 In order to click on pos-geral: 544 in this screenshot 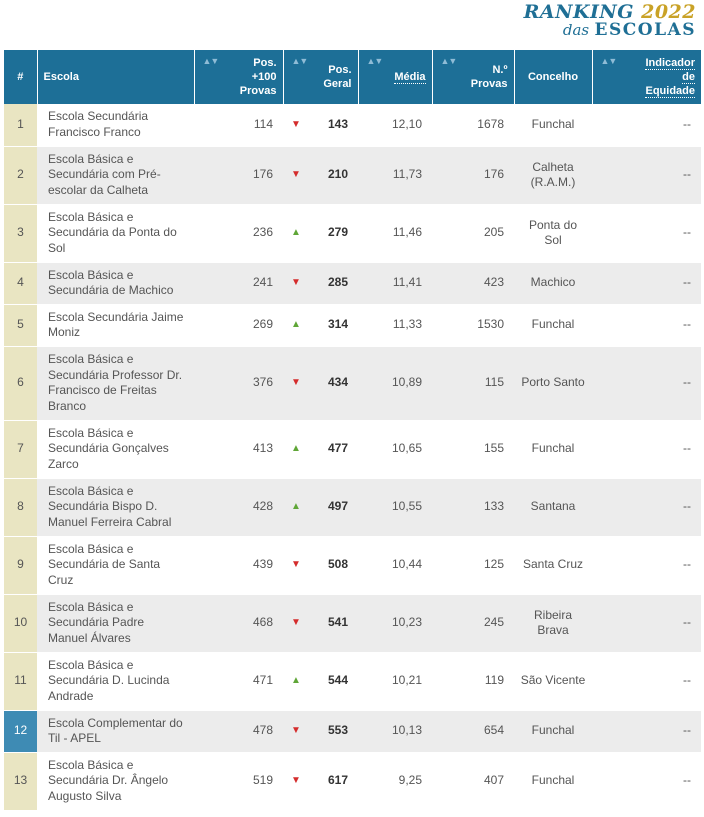, I will do `click(337, 680)`.